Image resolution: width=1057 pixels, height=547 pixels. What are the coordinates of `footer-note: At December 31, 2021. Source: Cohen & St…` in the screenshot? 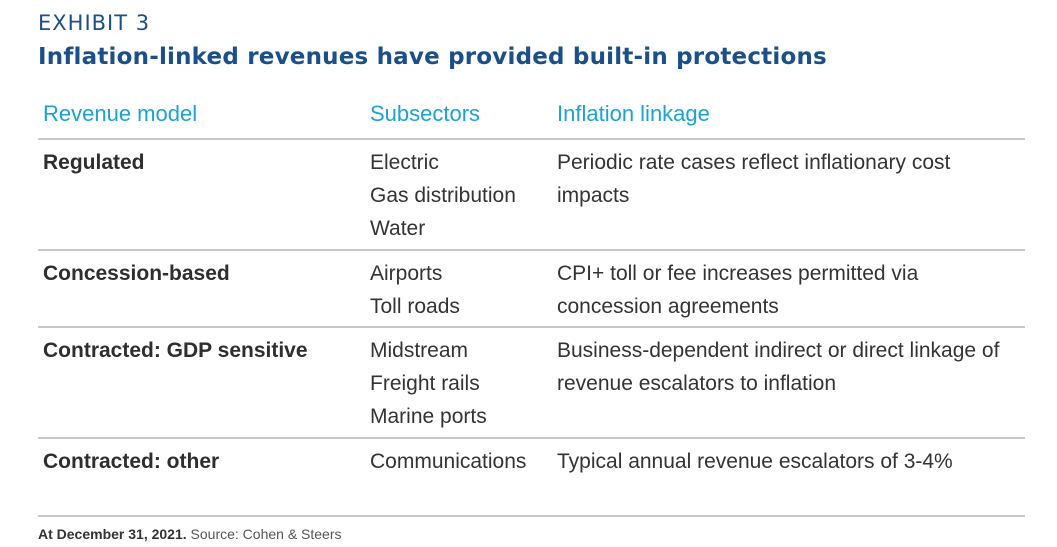 It's located at (190, 534).